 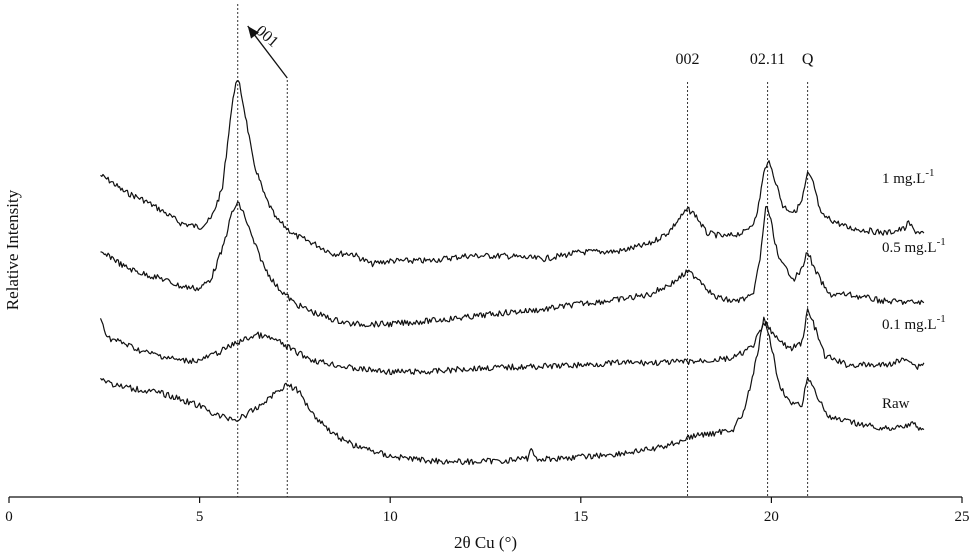 I want to click on x-axis: 0 5 10 15 20 25, so click(x=487, y=510).